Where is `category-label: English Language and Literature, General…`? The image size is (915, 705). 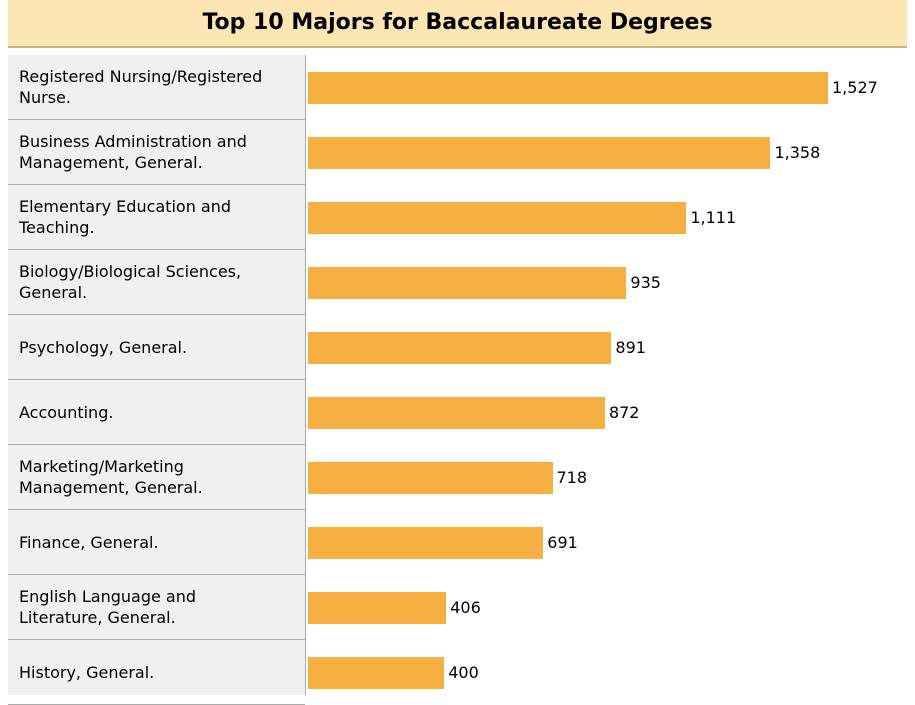 category-label: English Language and Literature, General… is located at coordinates (108, 607).